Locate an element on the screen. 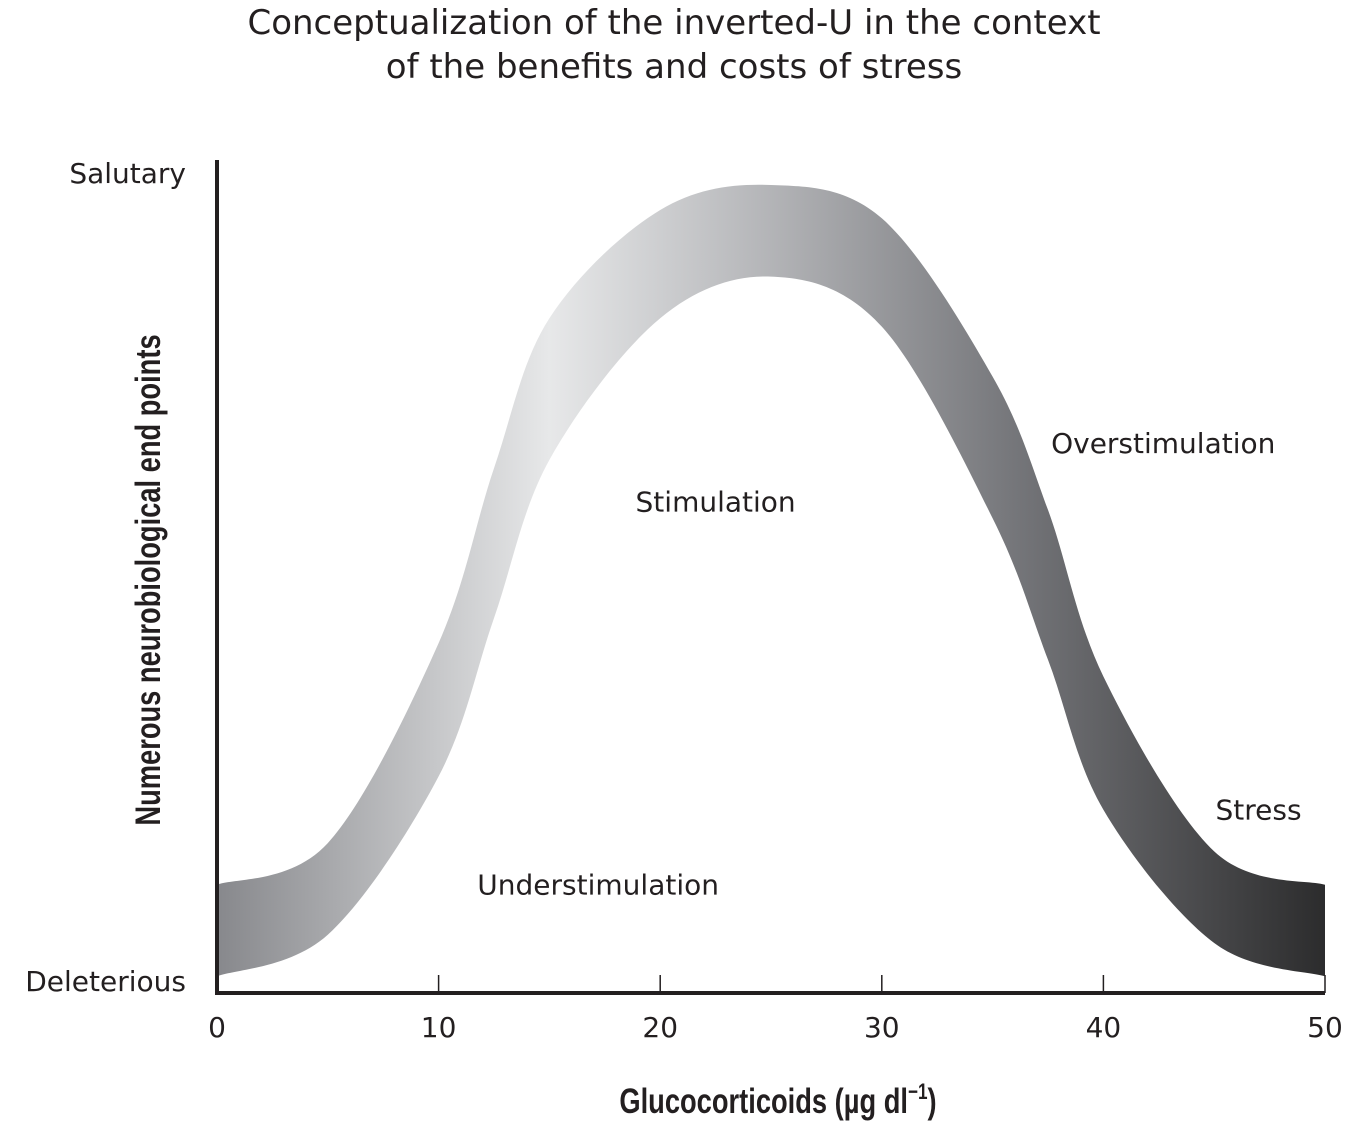 This screenshot has height=1129, width=1348. x-tick-label-20: 20 is located at coordinates (660, 1027).